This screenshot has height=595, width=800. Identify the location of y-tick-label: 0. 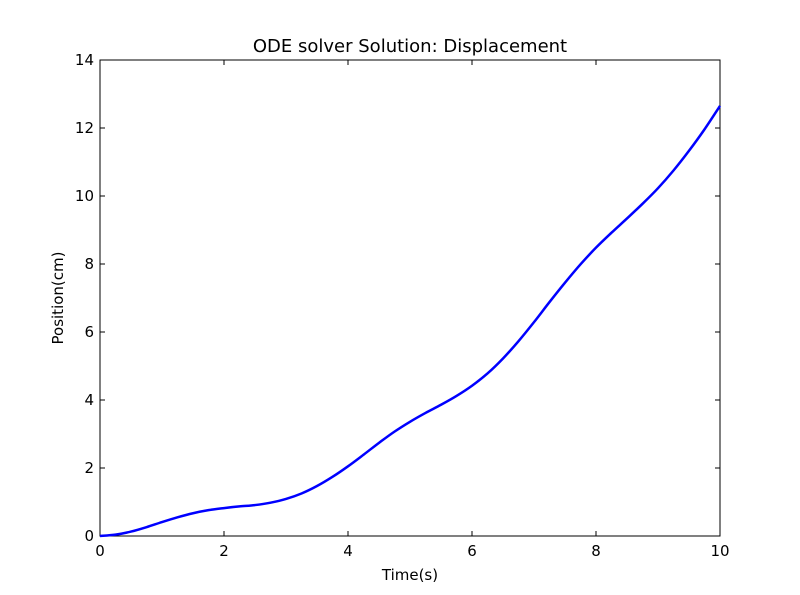
(89, 536).